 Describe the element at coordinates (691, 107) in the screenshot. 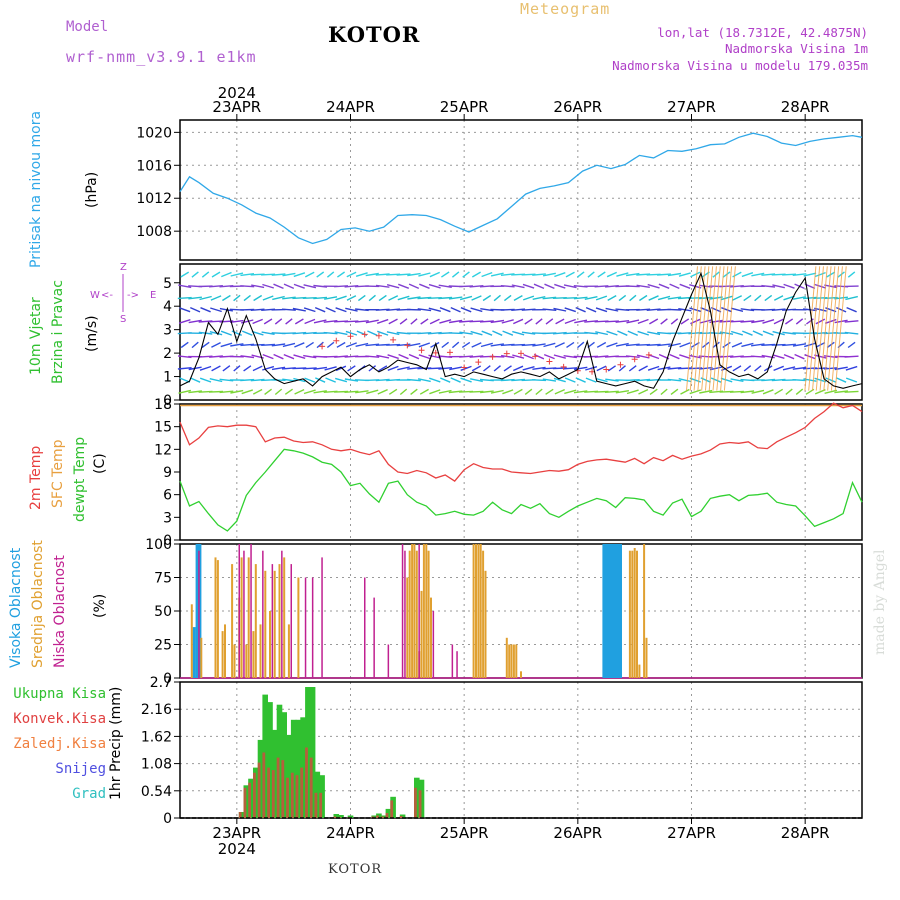

I see `day-label-top: 27APR` at that location.